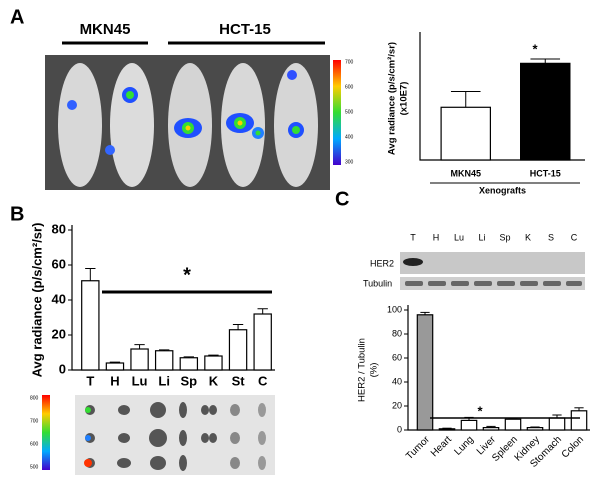 Image resolution: width=600 pixels, height=486 pixels. Describe the element at coordinates (374, 370) in the screenshot. I see `y-label-unit: (%)` at that location.